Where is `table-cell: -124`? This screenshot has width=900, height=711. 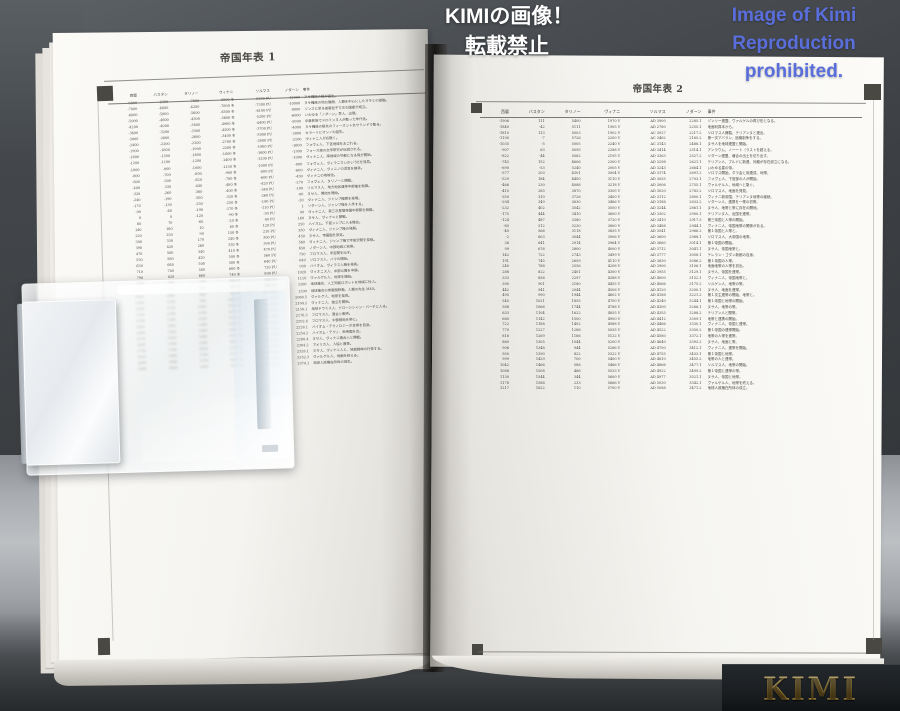 table-cell: -124 is located at coordinates (505, 219).